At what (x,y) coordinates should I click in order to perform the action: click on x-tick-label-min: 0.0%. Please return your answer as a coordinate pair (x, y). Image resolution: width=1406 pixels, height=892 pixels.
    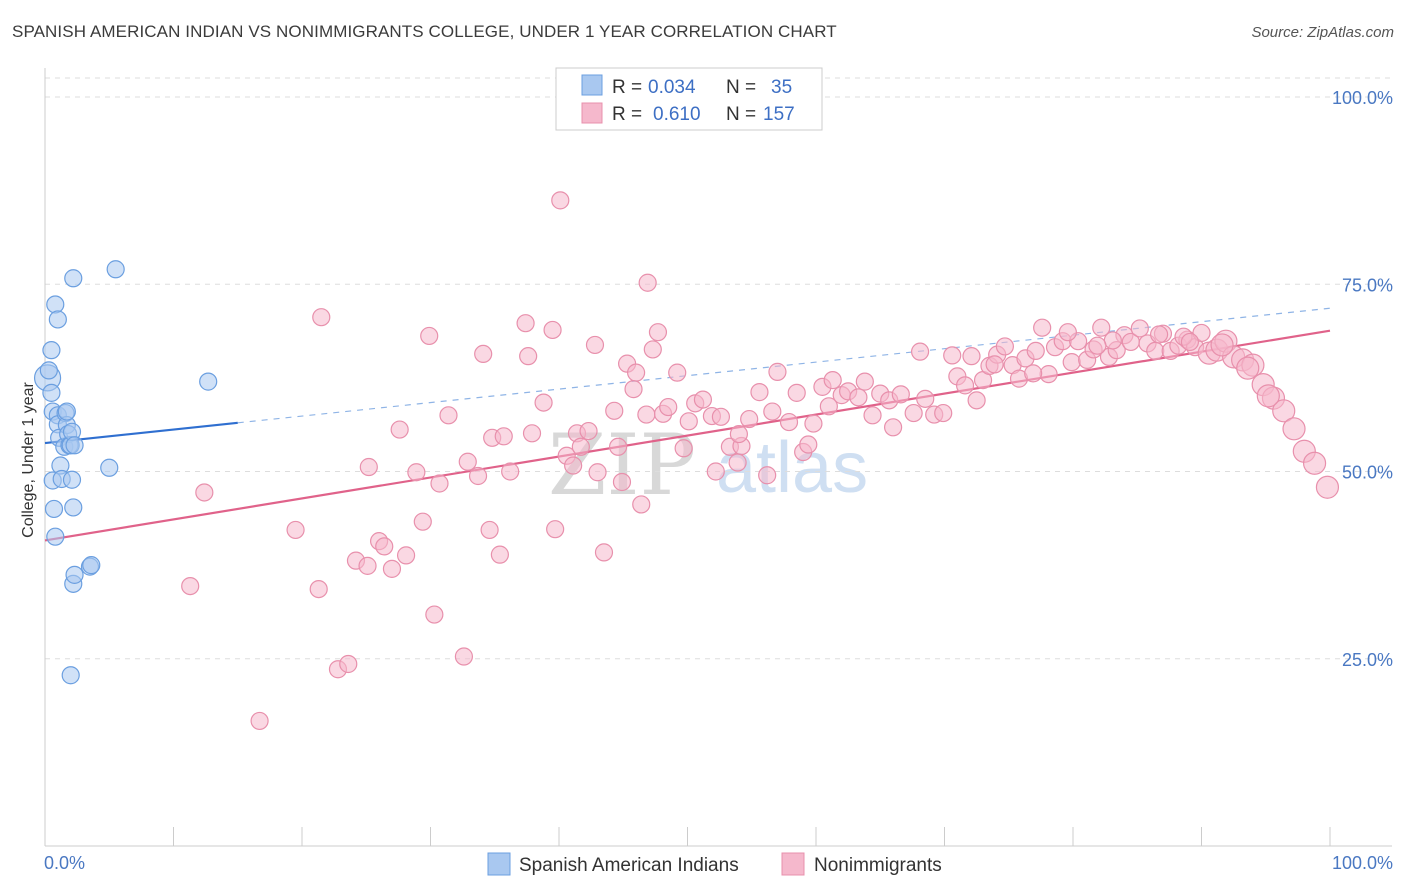
    Looking at the image, I should click on (64, 863).